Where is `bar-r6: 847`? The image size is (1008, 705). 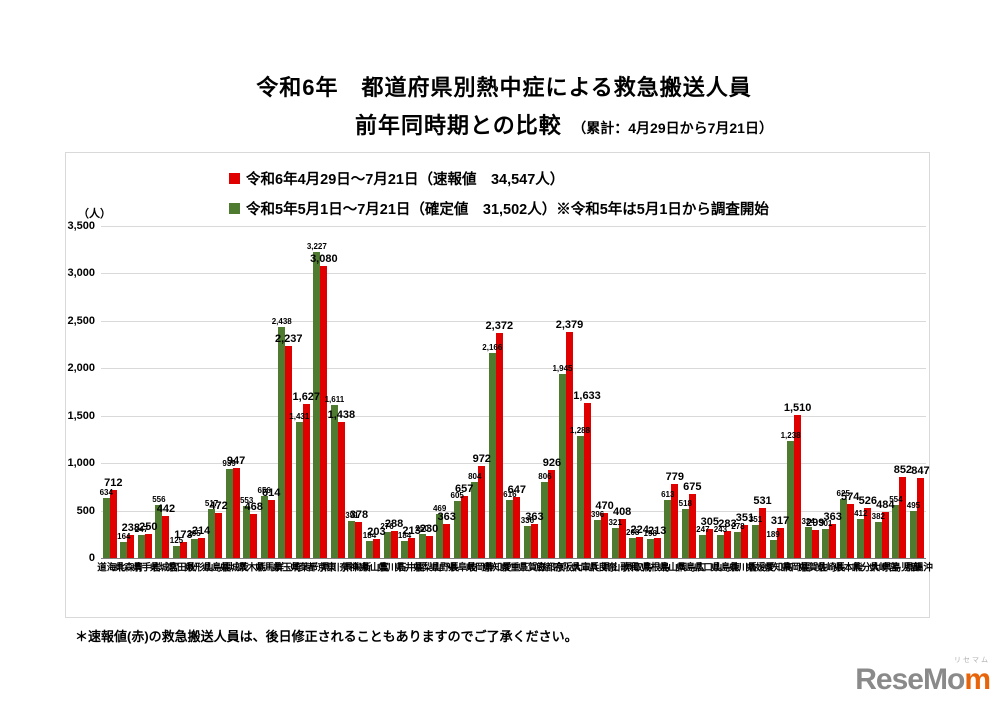
bar-r6: 847 is located at coordinates (920, 511).